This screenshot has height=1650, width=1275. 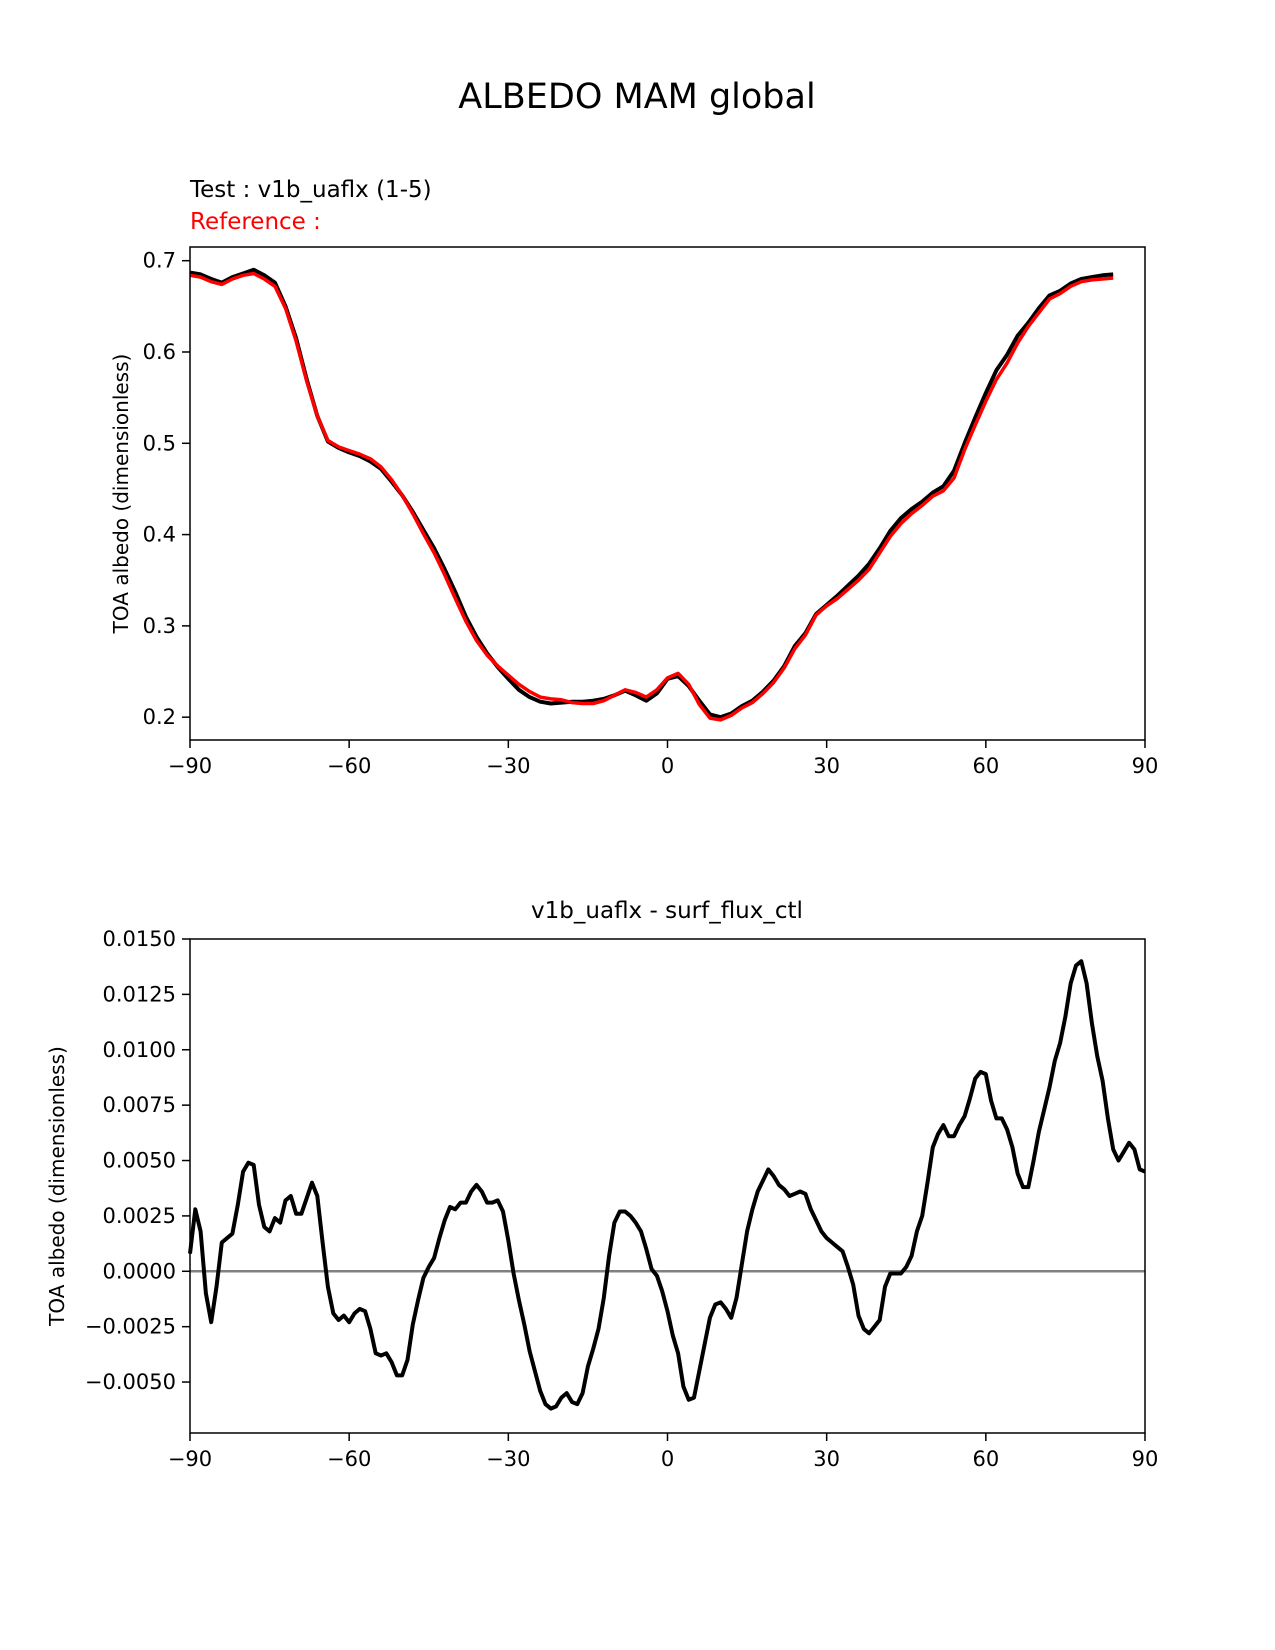 I want to click on y-tick-label: 0.7, so click(x=159, y=261).